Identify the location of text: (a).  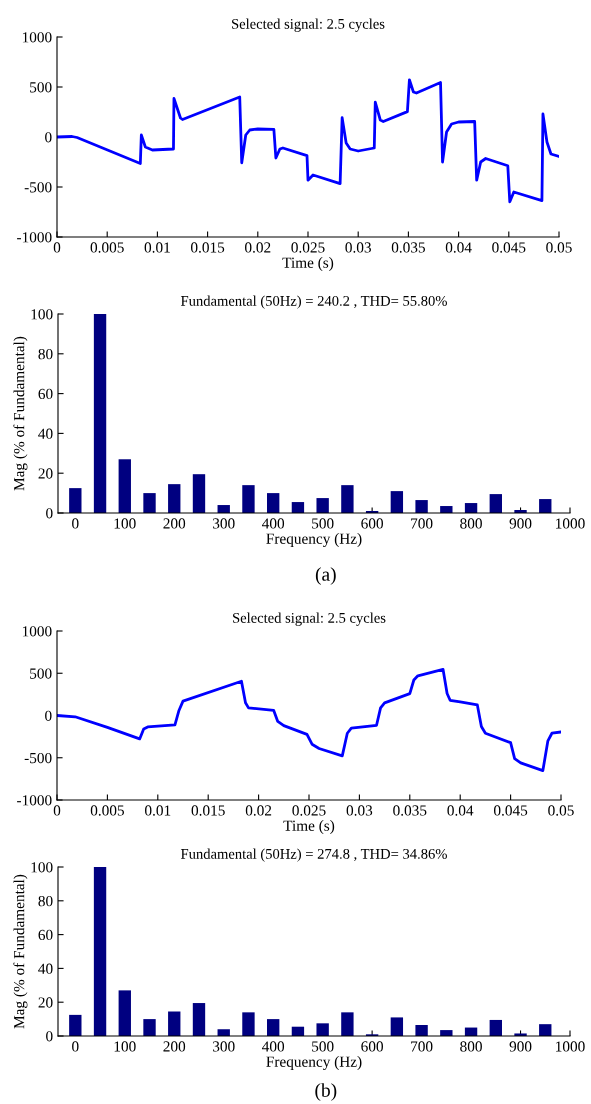
(325, 576).